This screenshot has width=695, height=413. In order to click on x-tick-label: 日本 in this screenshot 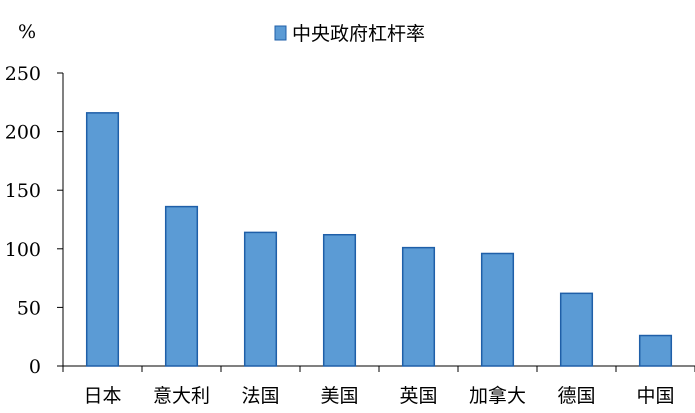, I will do `click(102, 396)`.